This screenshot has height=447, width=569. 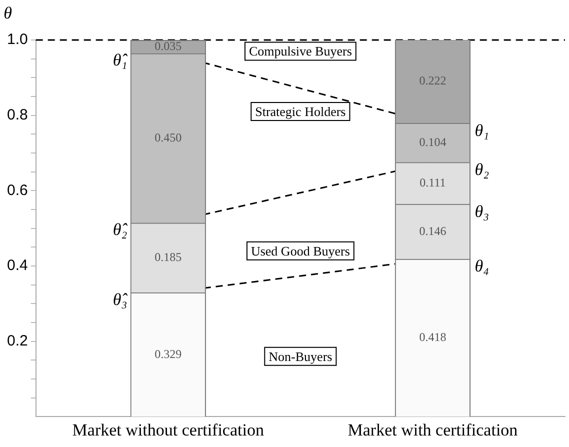 I want to click on y-axis-title: θ, so click(x=8, y=12).